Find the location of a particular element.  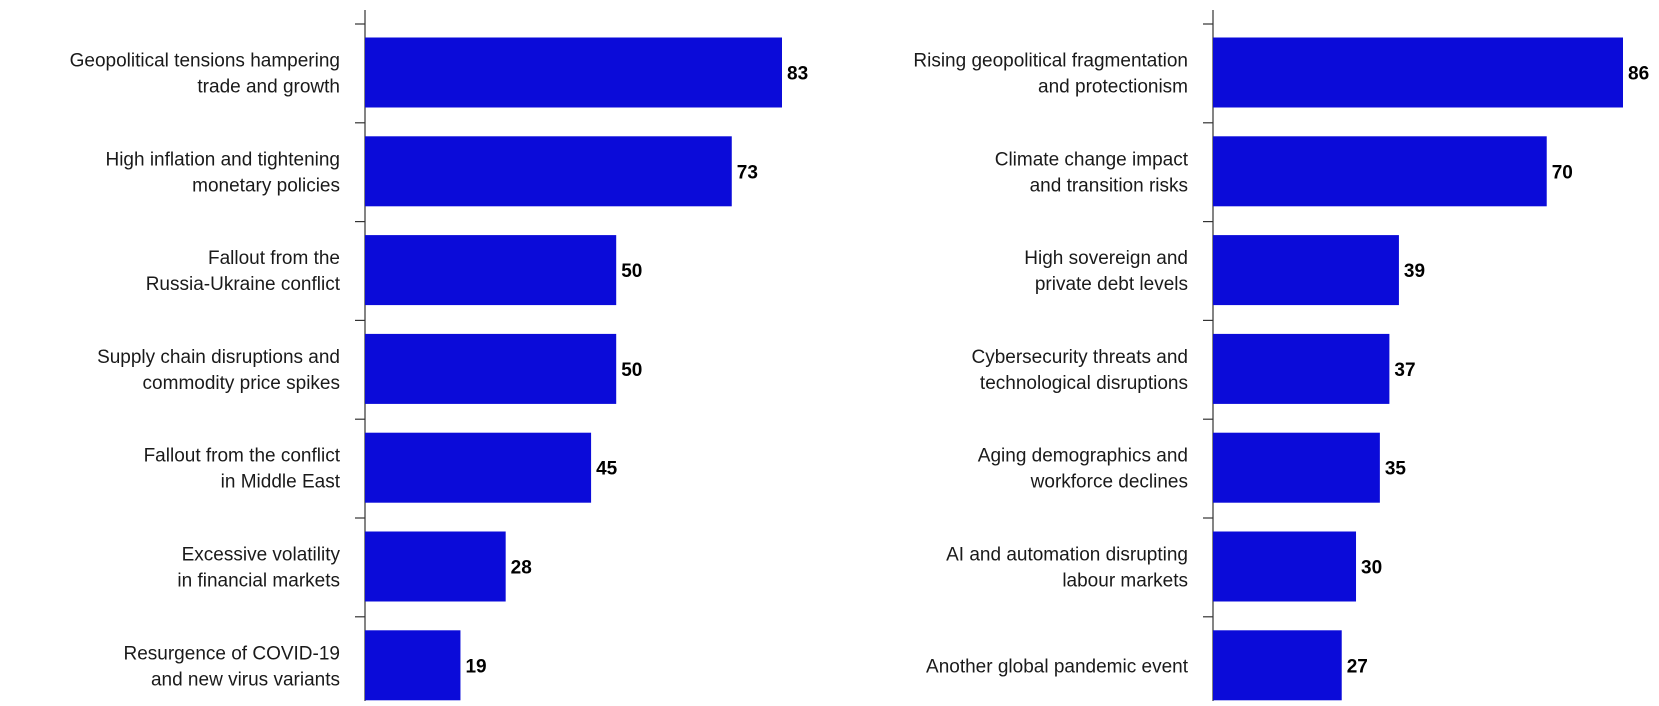

category-label: Excessive volatility is located at coordinates (261, 555).